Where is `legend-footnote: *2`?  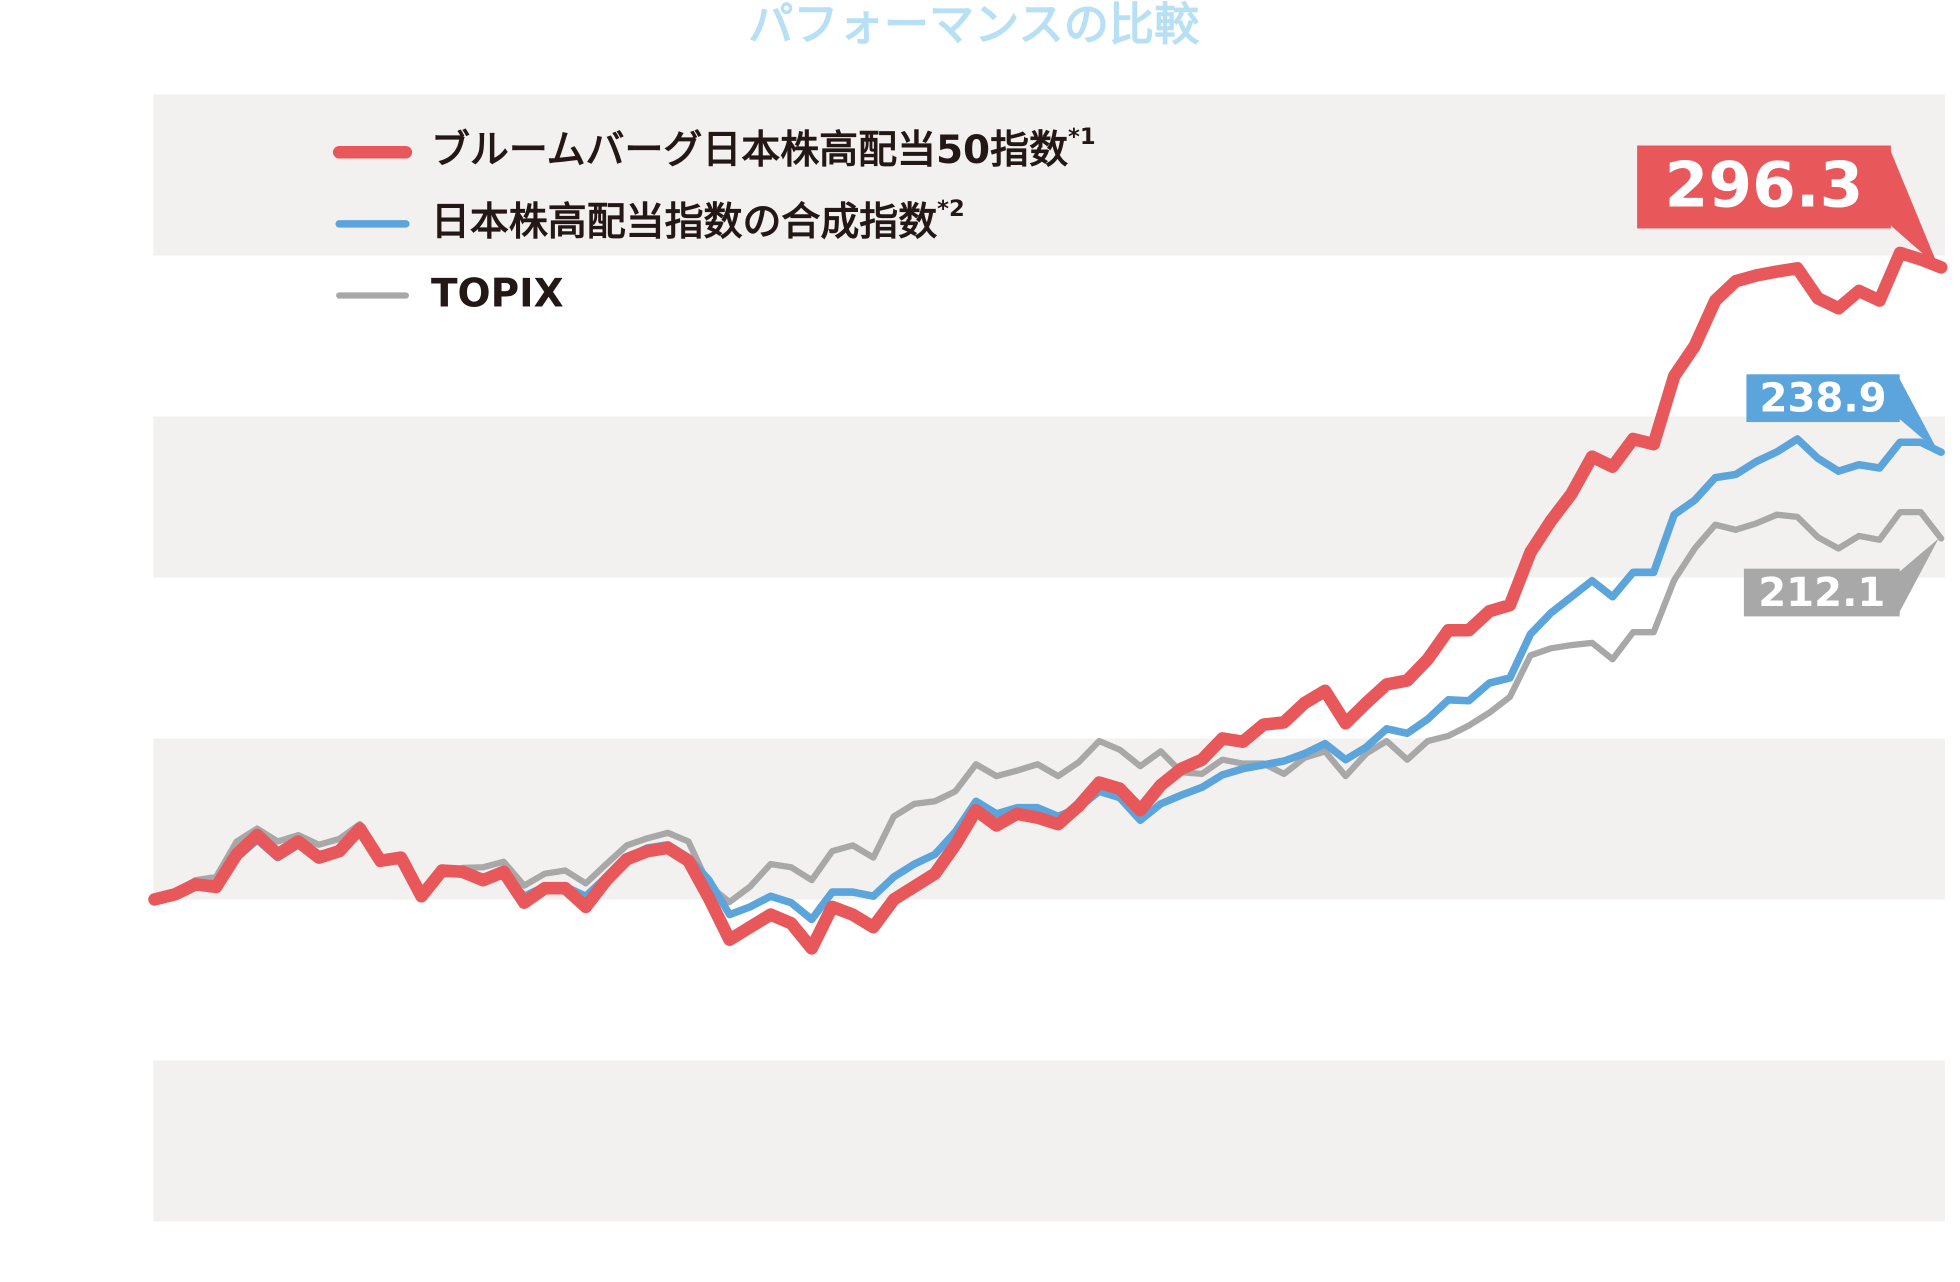
legend-footnote: *2 is located at coordinates (951, 208).